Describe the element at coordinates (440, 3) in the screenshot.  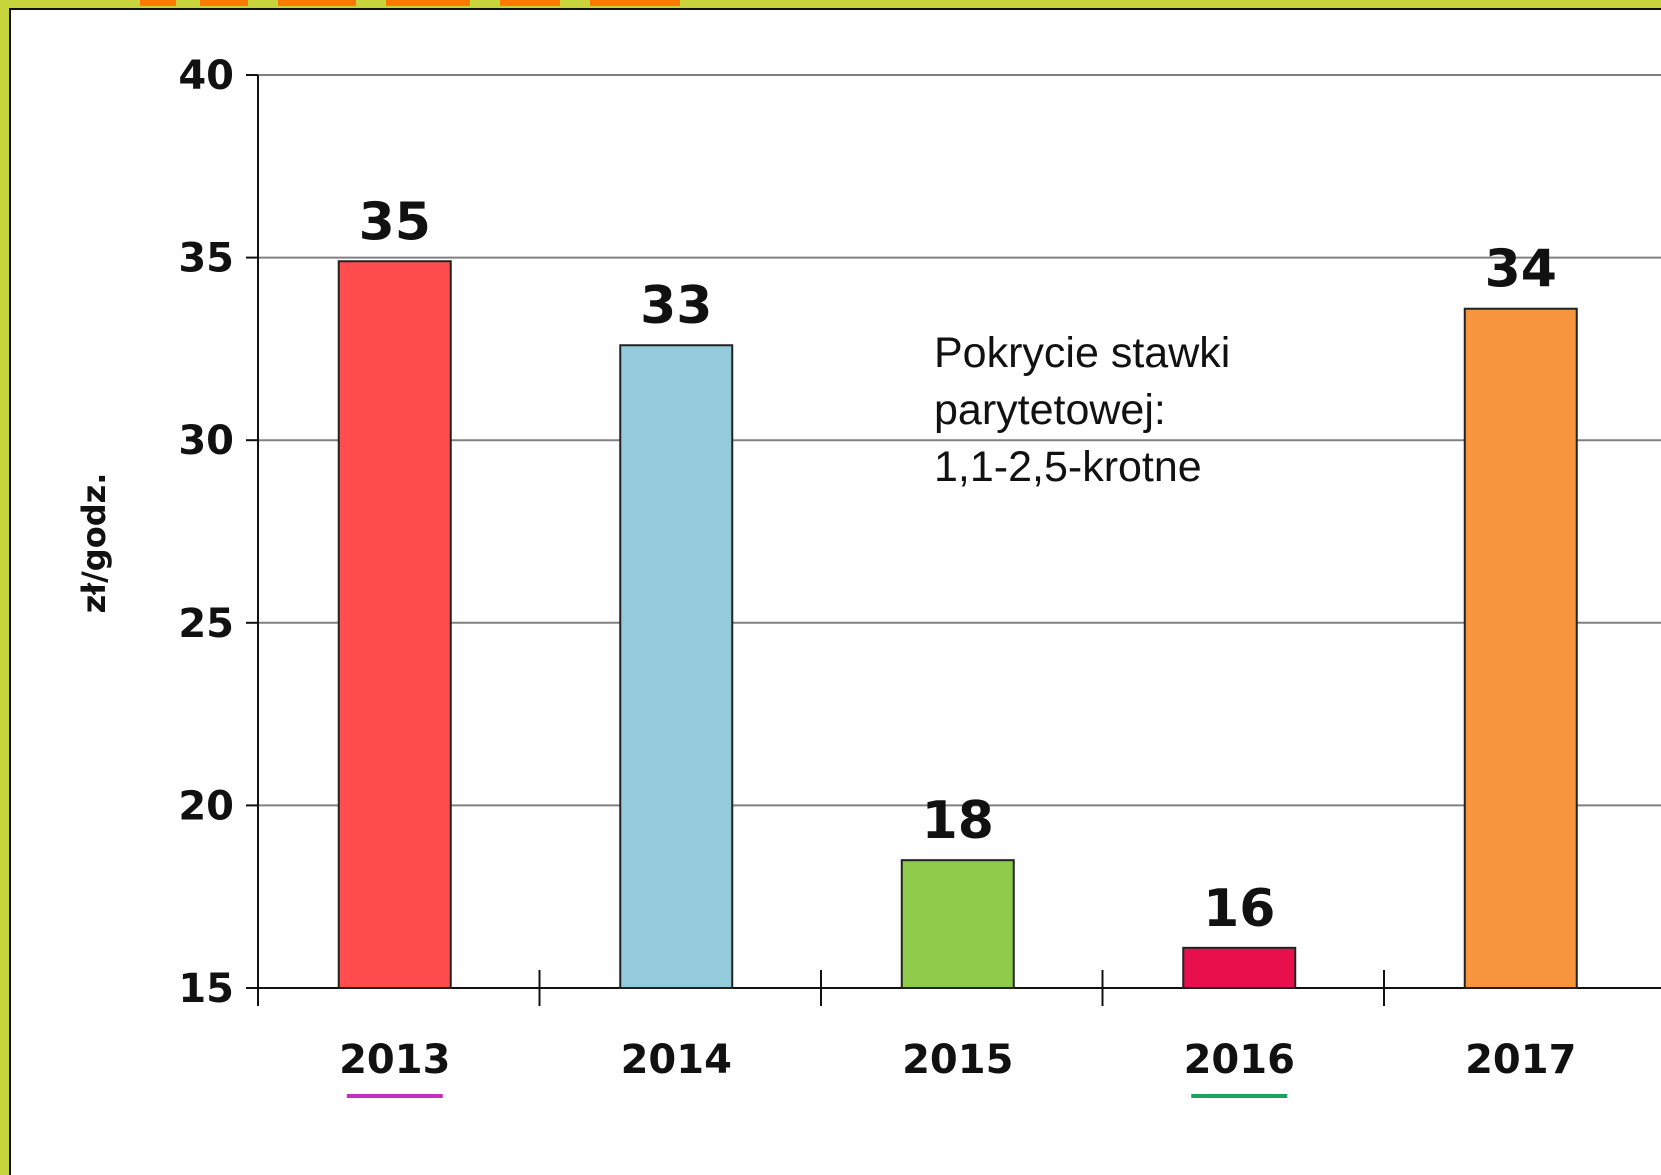
I see `cropped-title-sliver` at that location.